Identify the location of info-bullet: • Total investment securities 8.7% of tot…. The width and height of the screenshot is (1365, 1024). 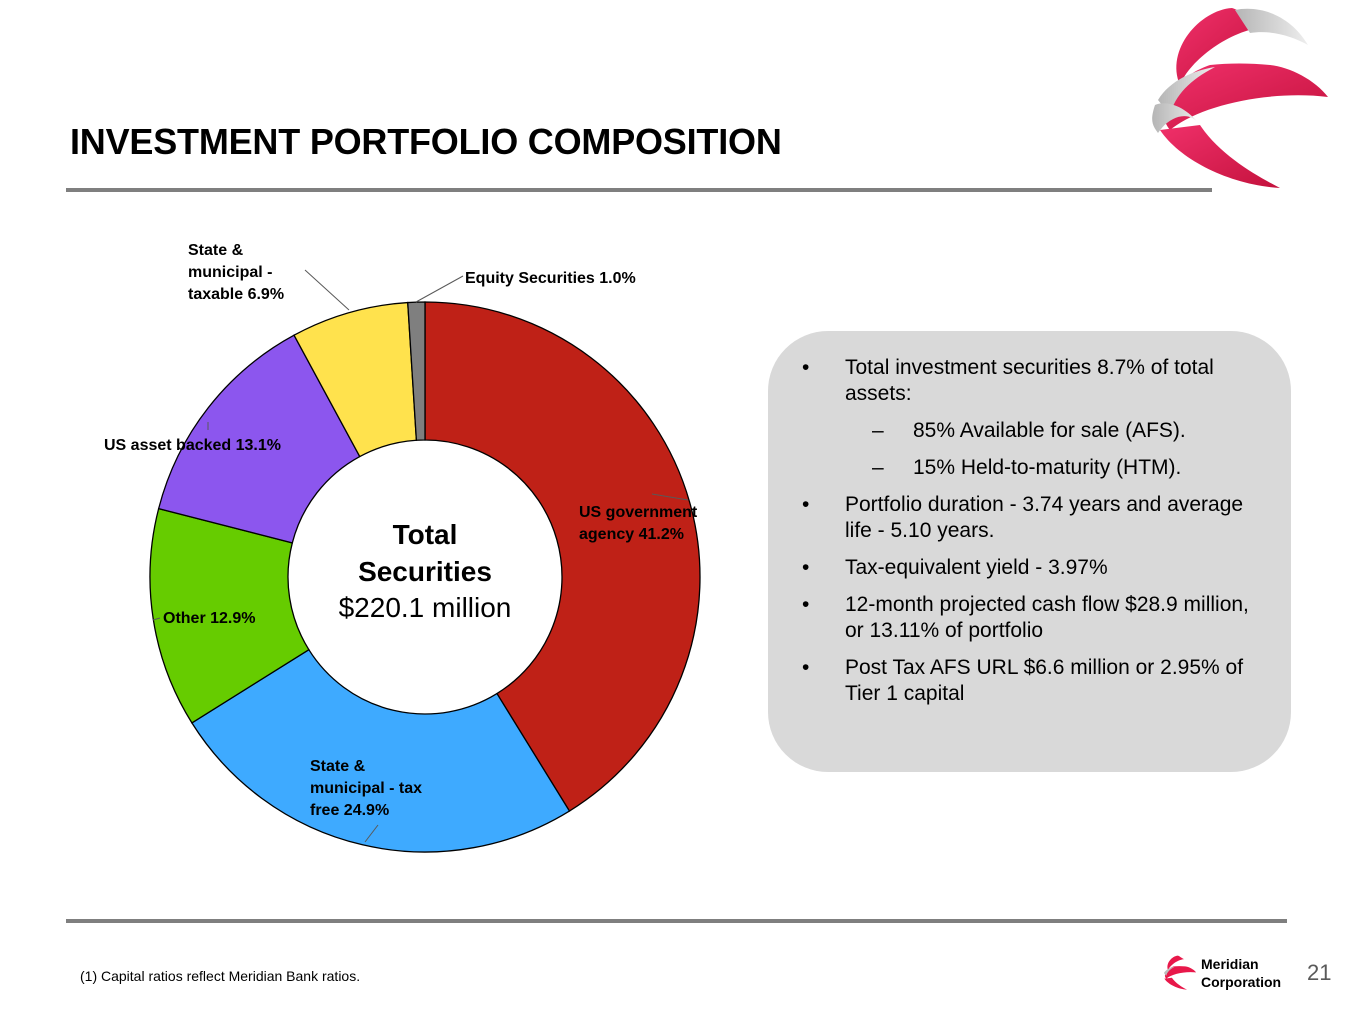
(1008, 380).